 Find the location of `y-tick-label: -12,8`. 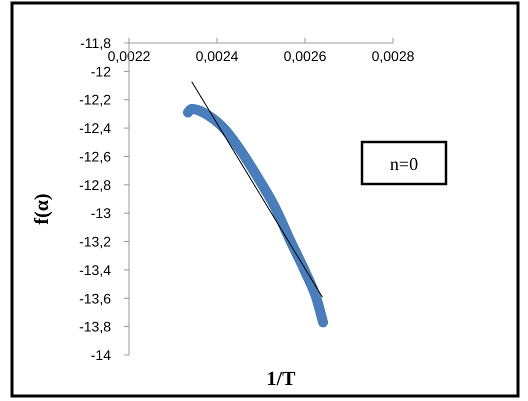

y-tick-label: -12,8 is located at coordinates (95, 184).